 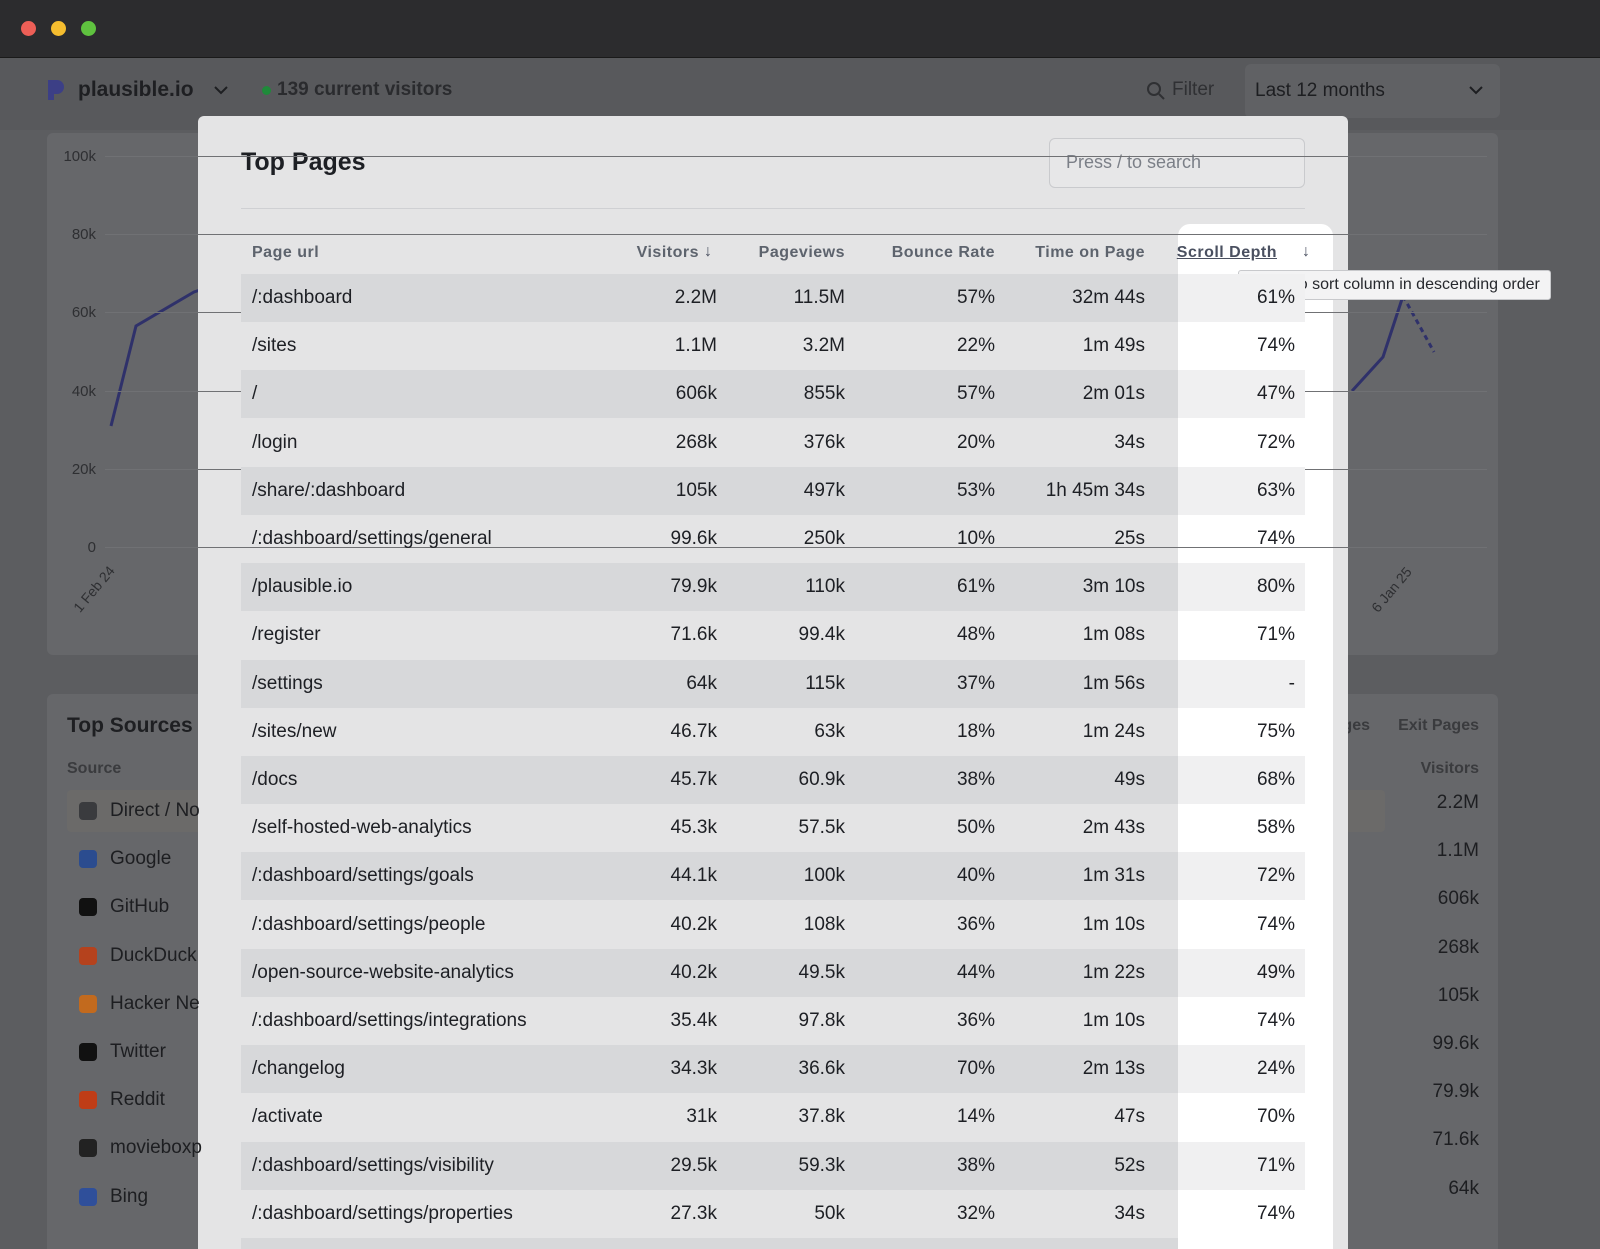 What do you see at coordinates (83, 469) in the screenshot?
I see `y-tick-label: 20k` at bounding box center [83, 469].